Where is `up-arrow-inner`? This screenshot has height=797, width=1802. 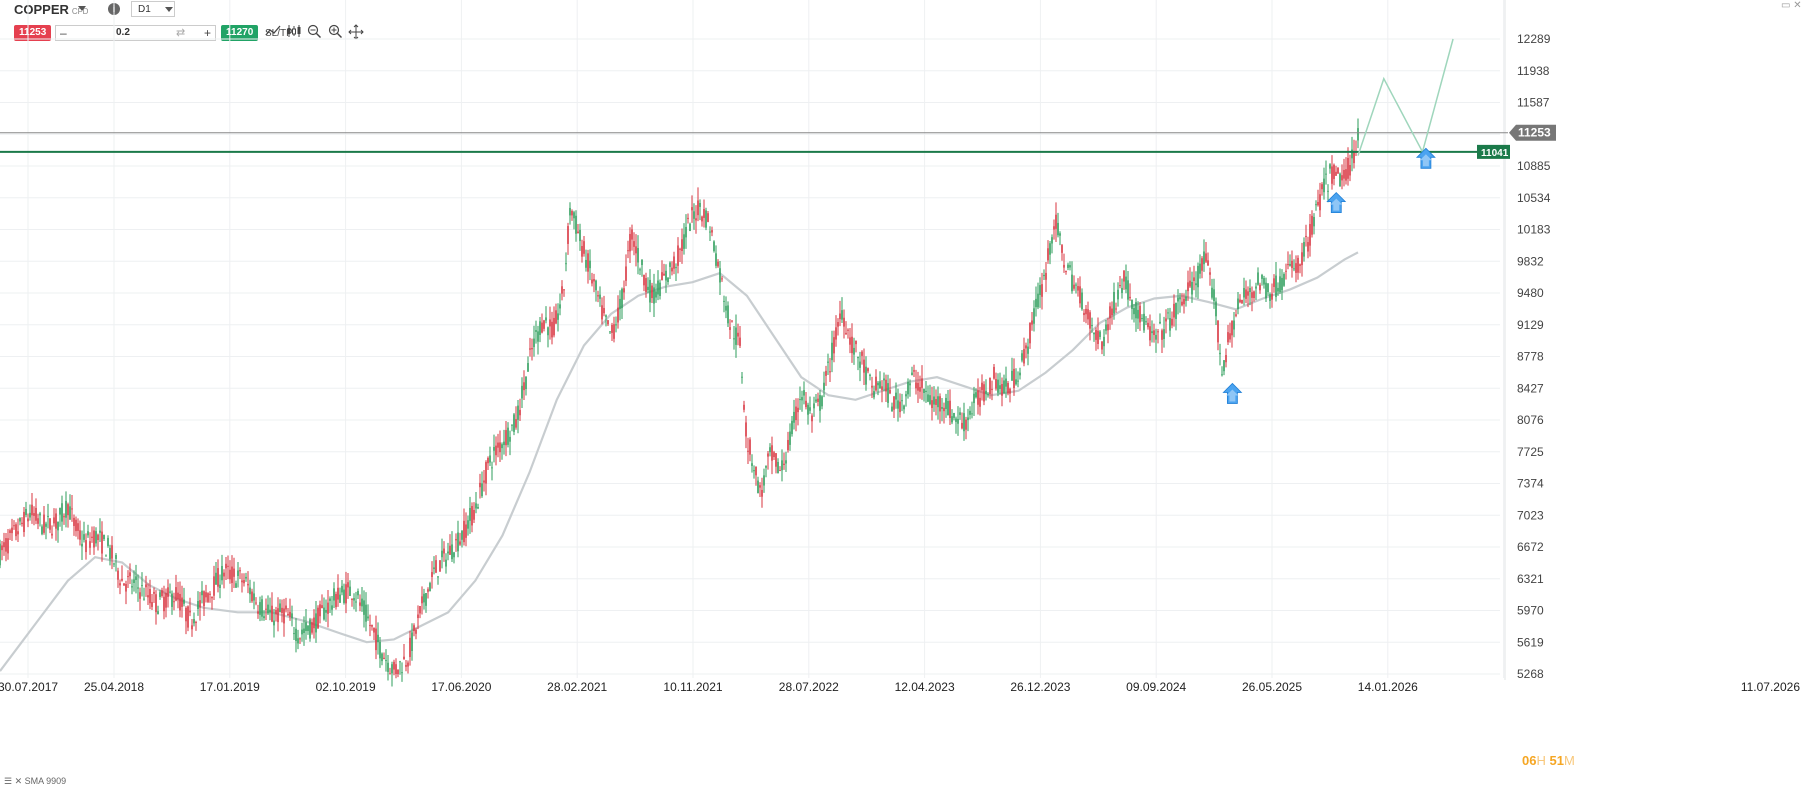
up-arrow-inner is located at coordinates (1336, 204).